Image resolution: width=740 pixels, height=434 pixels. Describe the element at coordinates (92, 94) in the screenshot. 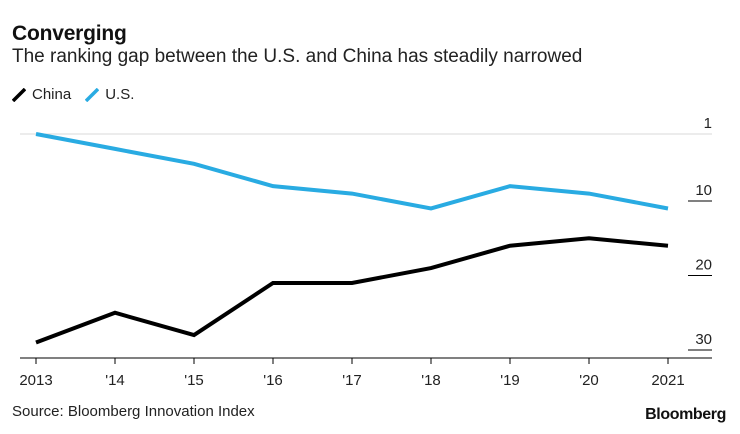

I see `legend-swatch-us` at that location.